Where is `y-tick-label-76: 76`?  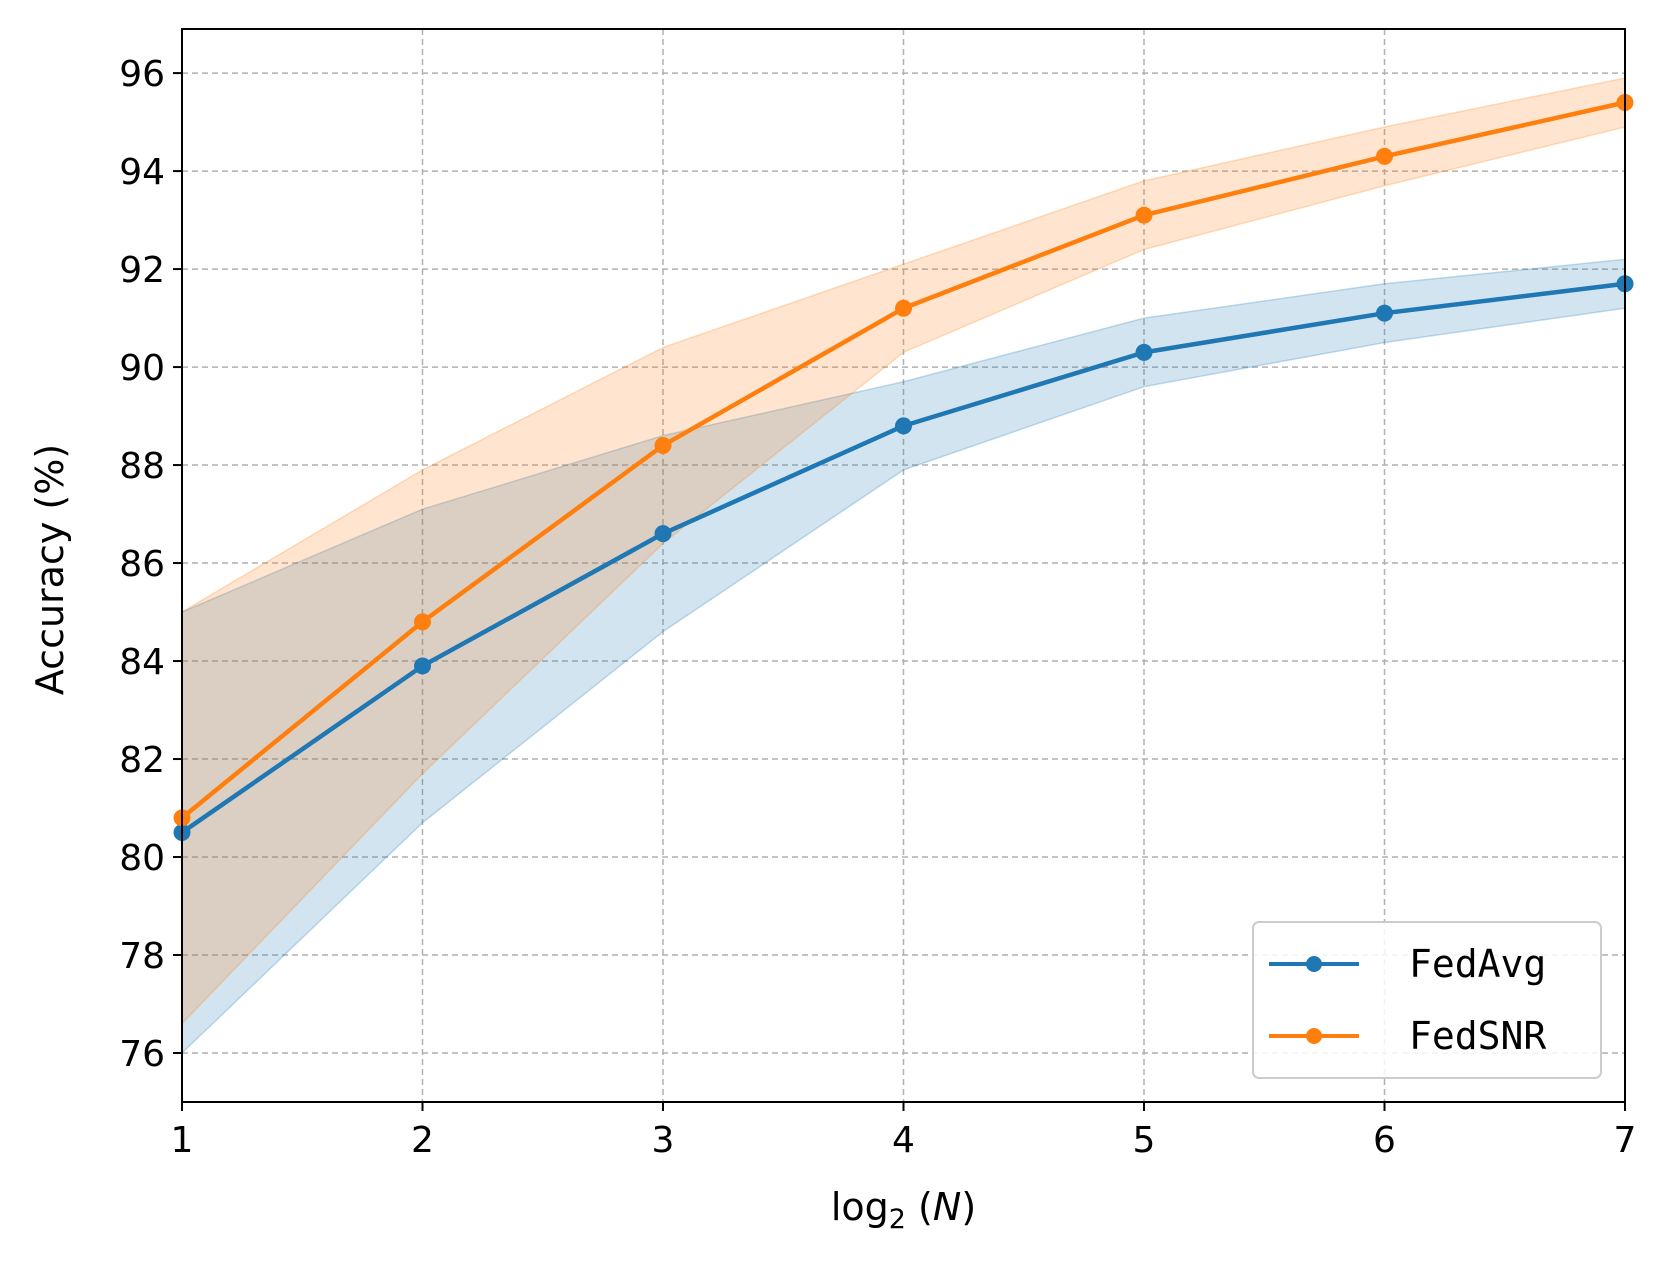
y-tick-label-76: 76 is located at coordinates (142, 1054).